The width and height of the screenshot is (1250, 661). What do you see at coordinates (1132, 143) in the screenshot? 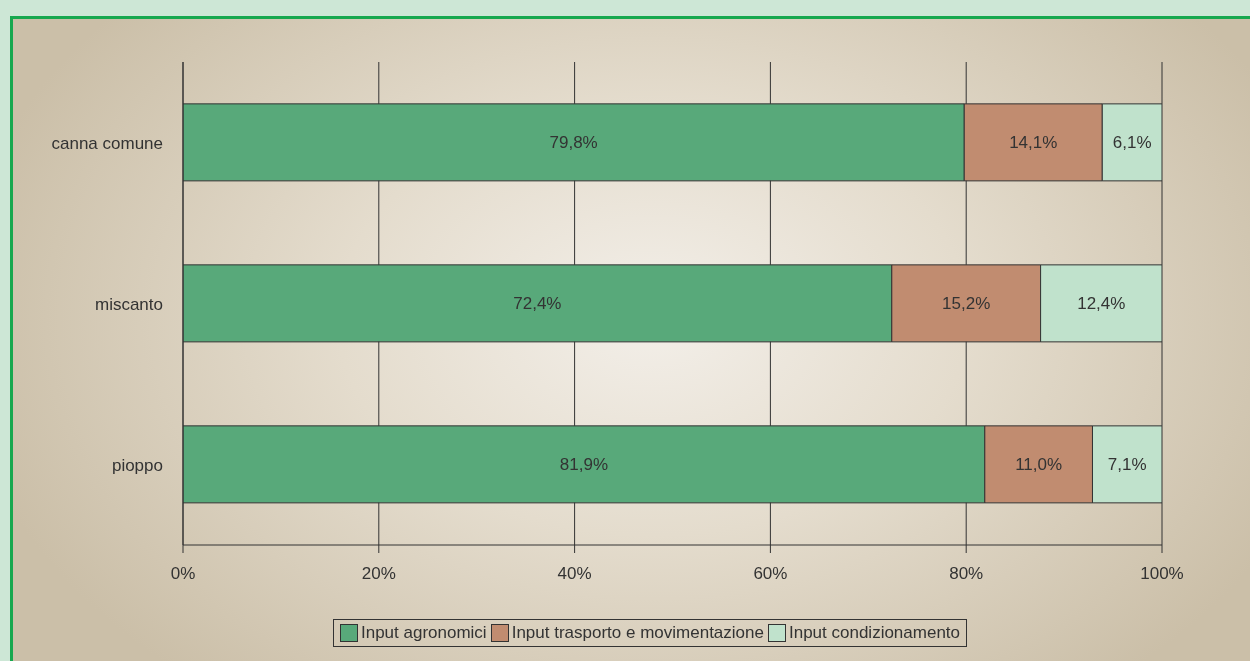
I see `data-label: 6,1%` at bounding box center [1132, 143].